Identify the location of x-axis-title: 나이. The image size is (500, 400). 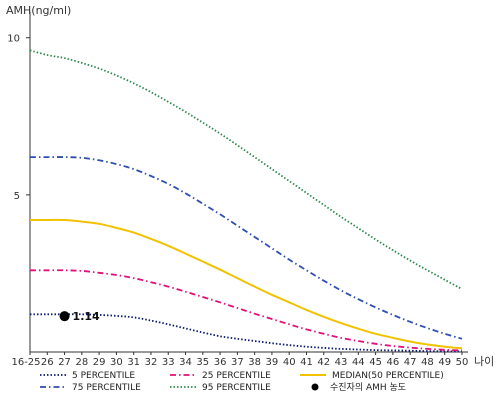
(484, 361).